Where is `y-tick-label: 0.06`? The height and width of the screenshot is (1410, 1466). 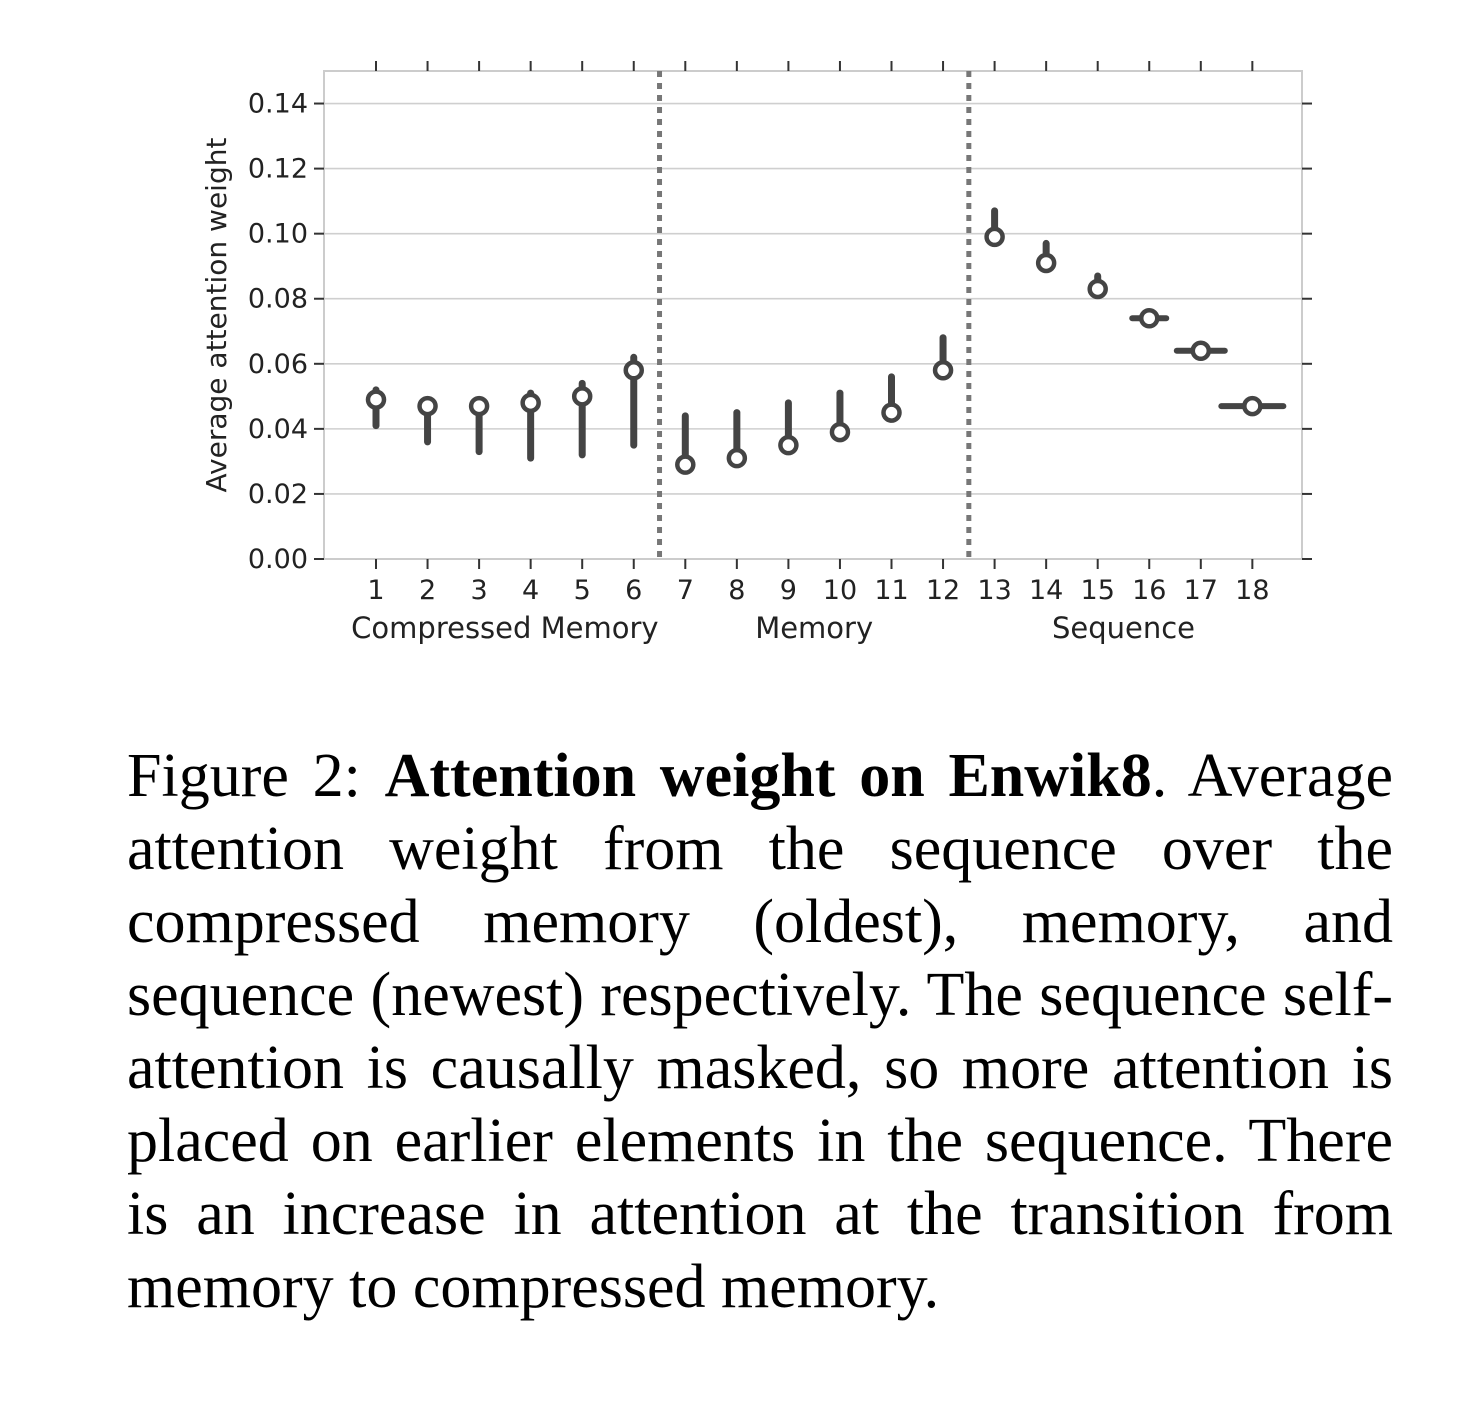 y-tick-label: 0.06 is located at coordinates (278, 364).